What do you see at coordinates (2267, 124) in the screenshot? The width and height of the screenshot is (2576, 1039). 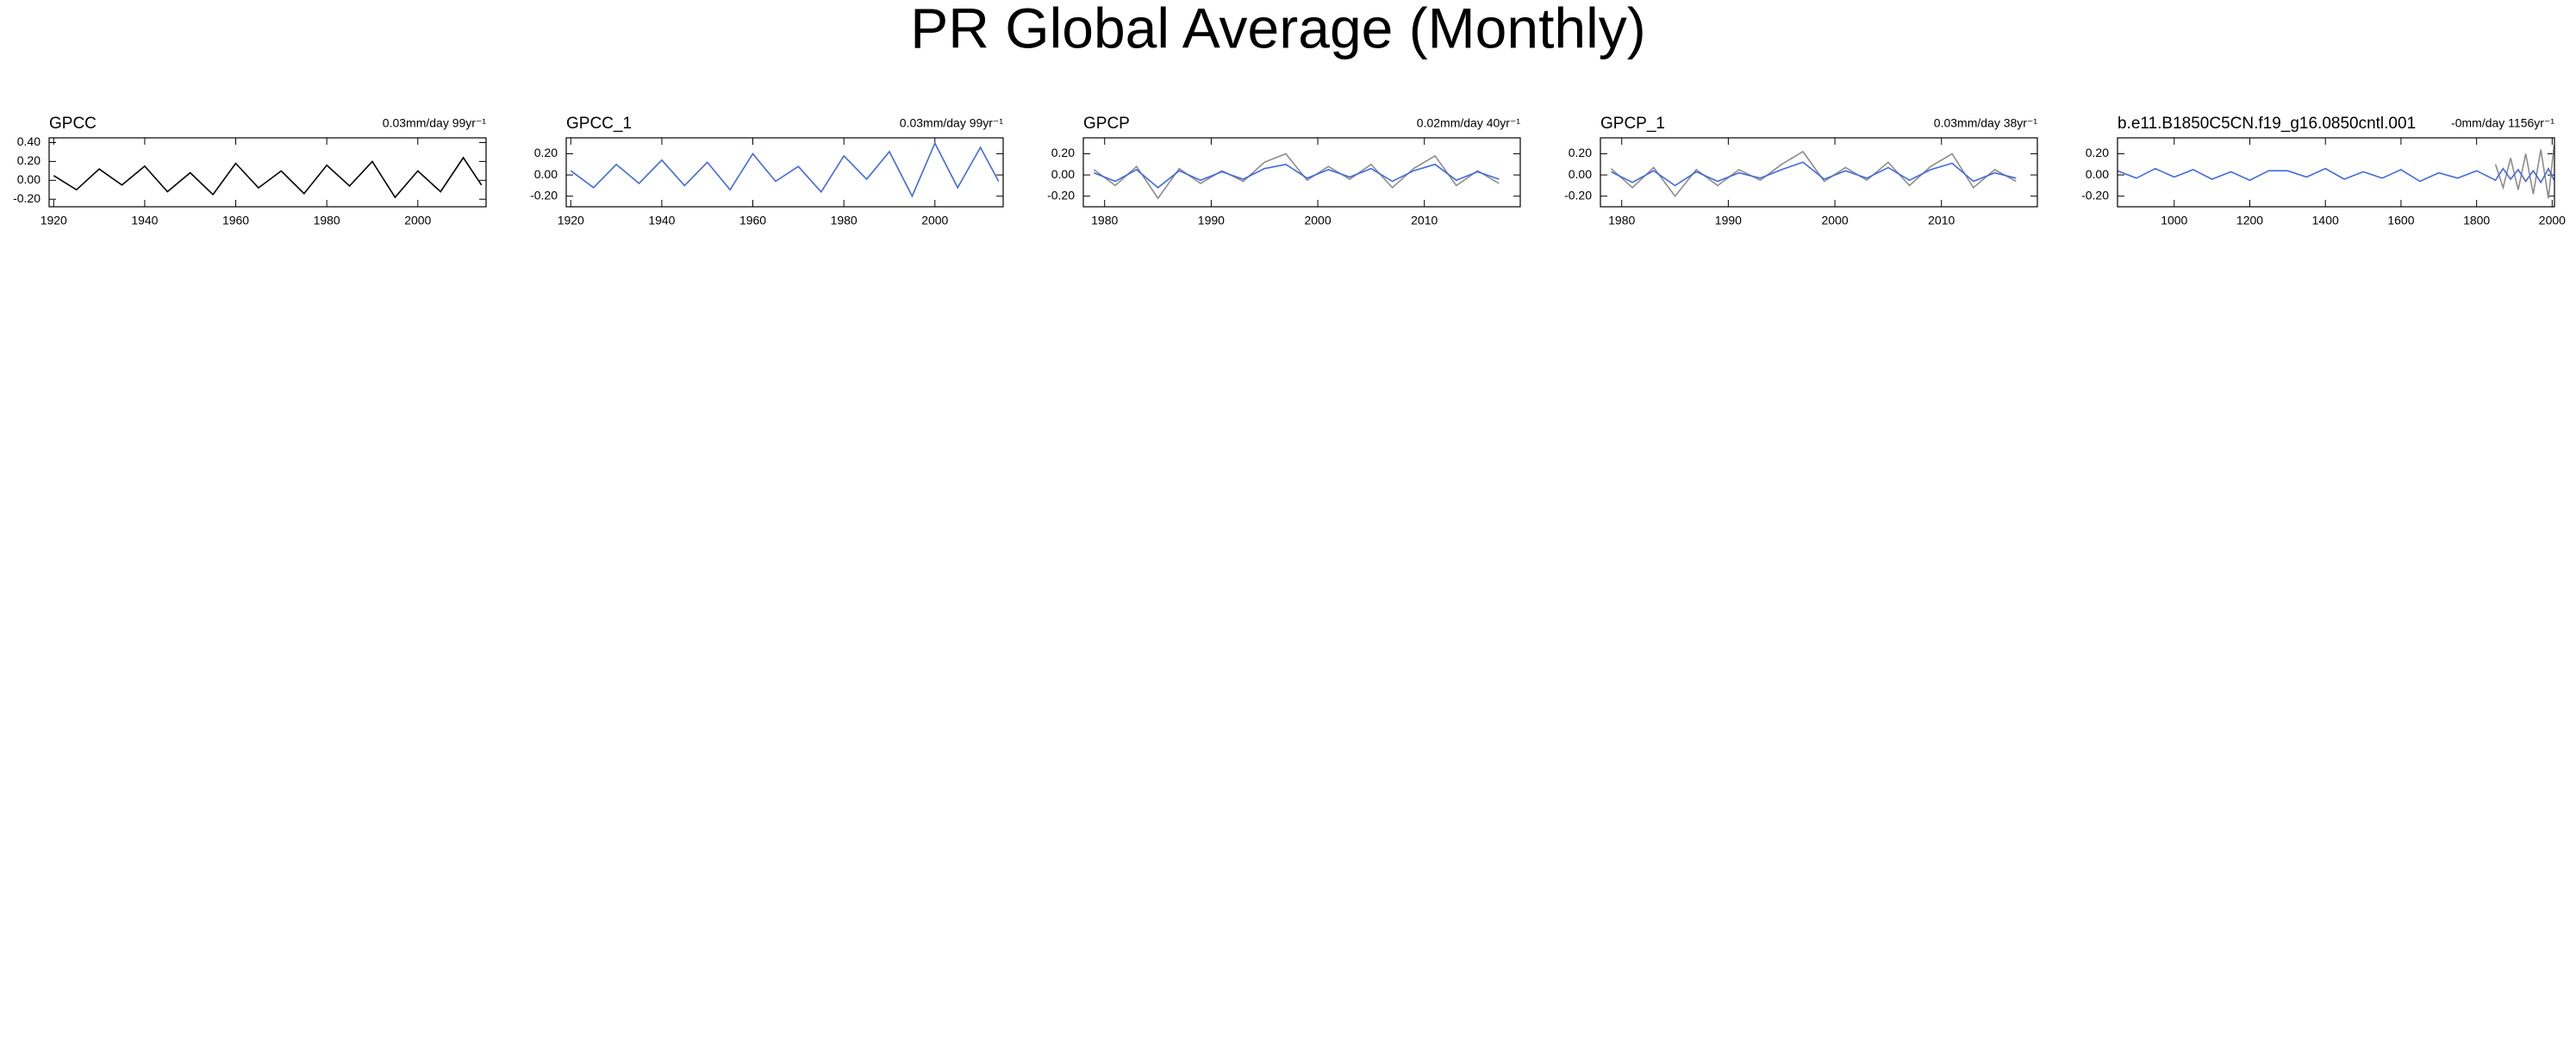 I see `panel-title: b.e11.B1850C5CN.f19_g16.0850cntl.001` at bounding box center [2267, 124].